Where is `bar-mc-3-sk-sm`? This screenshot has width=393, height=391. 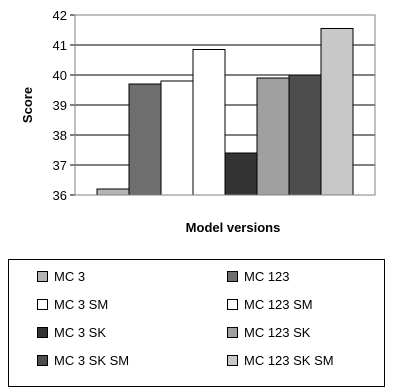 bar-mc-3-sk-sm is located at coordinates (305, 135).